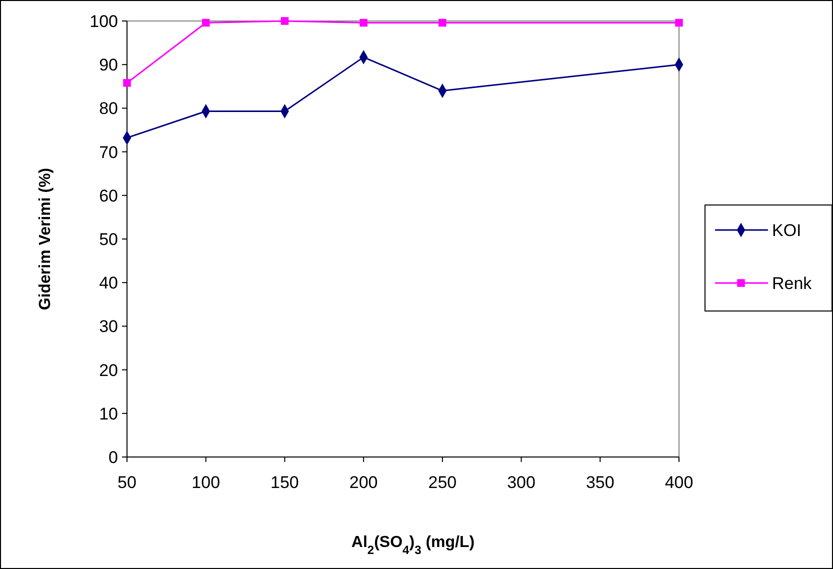 Image resolution: width=833 pixels, height=569 pixels. What do you see at coordinates (413, 545) in the screenshot?
I see `x-axis-title: Al$_{2}$(SO$_{4}$)$_{3}$ (mg/L)` at bounding box center [413, 545].